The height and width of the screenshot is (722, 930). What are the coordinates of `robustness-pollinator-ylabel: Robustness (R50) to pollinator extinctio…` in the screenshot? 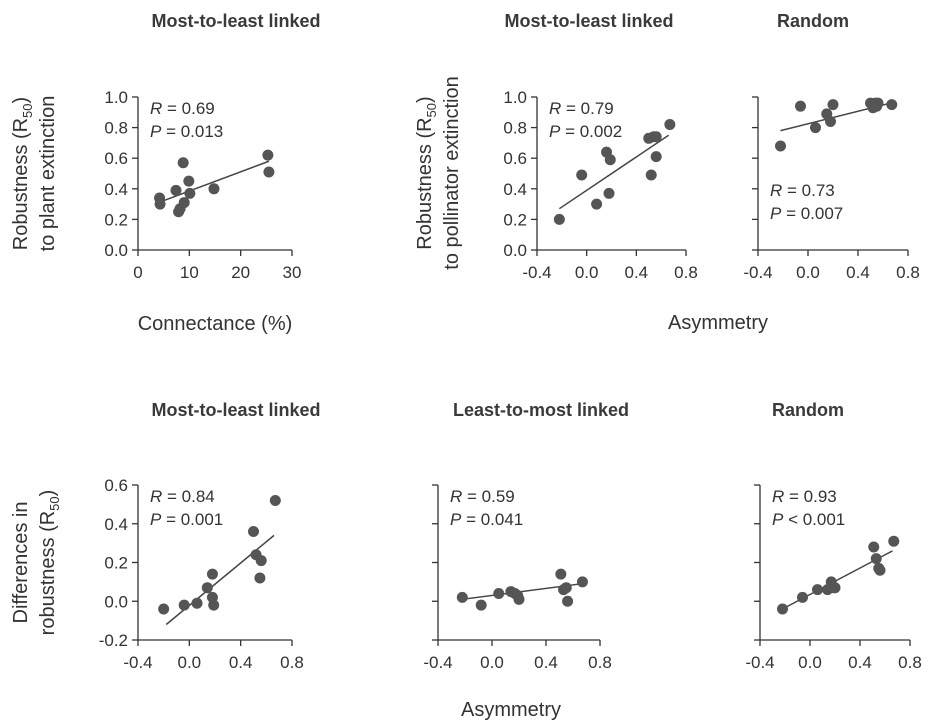 It's located at (438, 172).